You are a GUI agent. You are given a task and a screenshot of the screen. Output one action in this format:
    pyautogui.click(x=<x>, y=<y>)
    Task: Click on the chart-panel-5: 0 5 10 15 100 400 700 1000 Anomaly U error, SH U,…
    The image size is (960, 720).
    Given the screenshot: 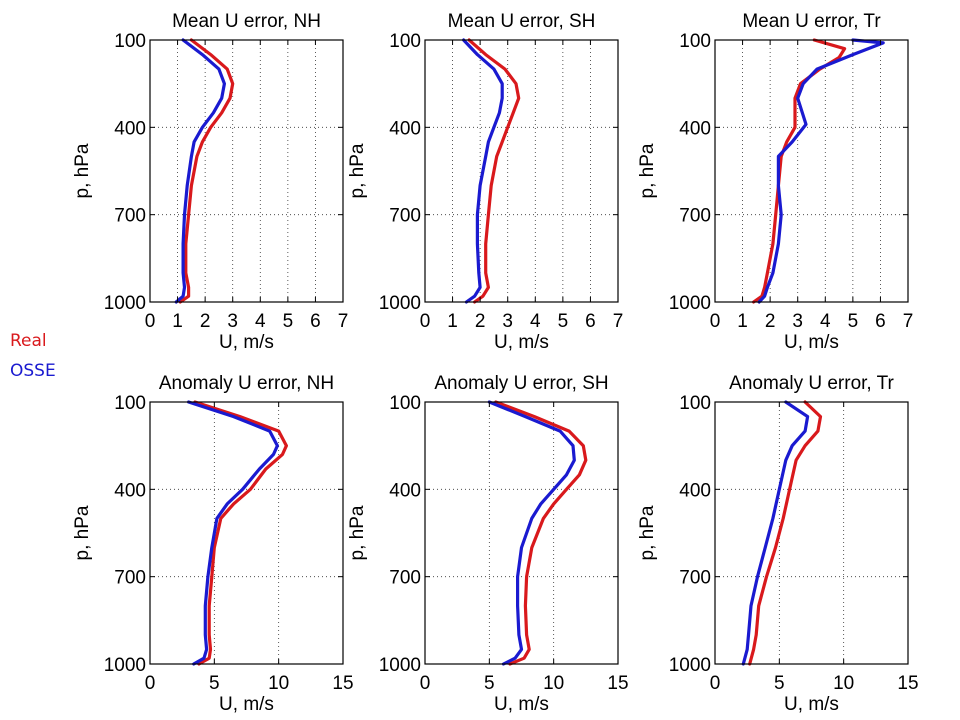 What is the action you would take?
    pyautogui.click(x=488, y=544)
    